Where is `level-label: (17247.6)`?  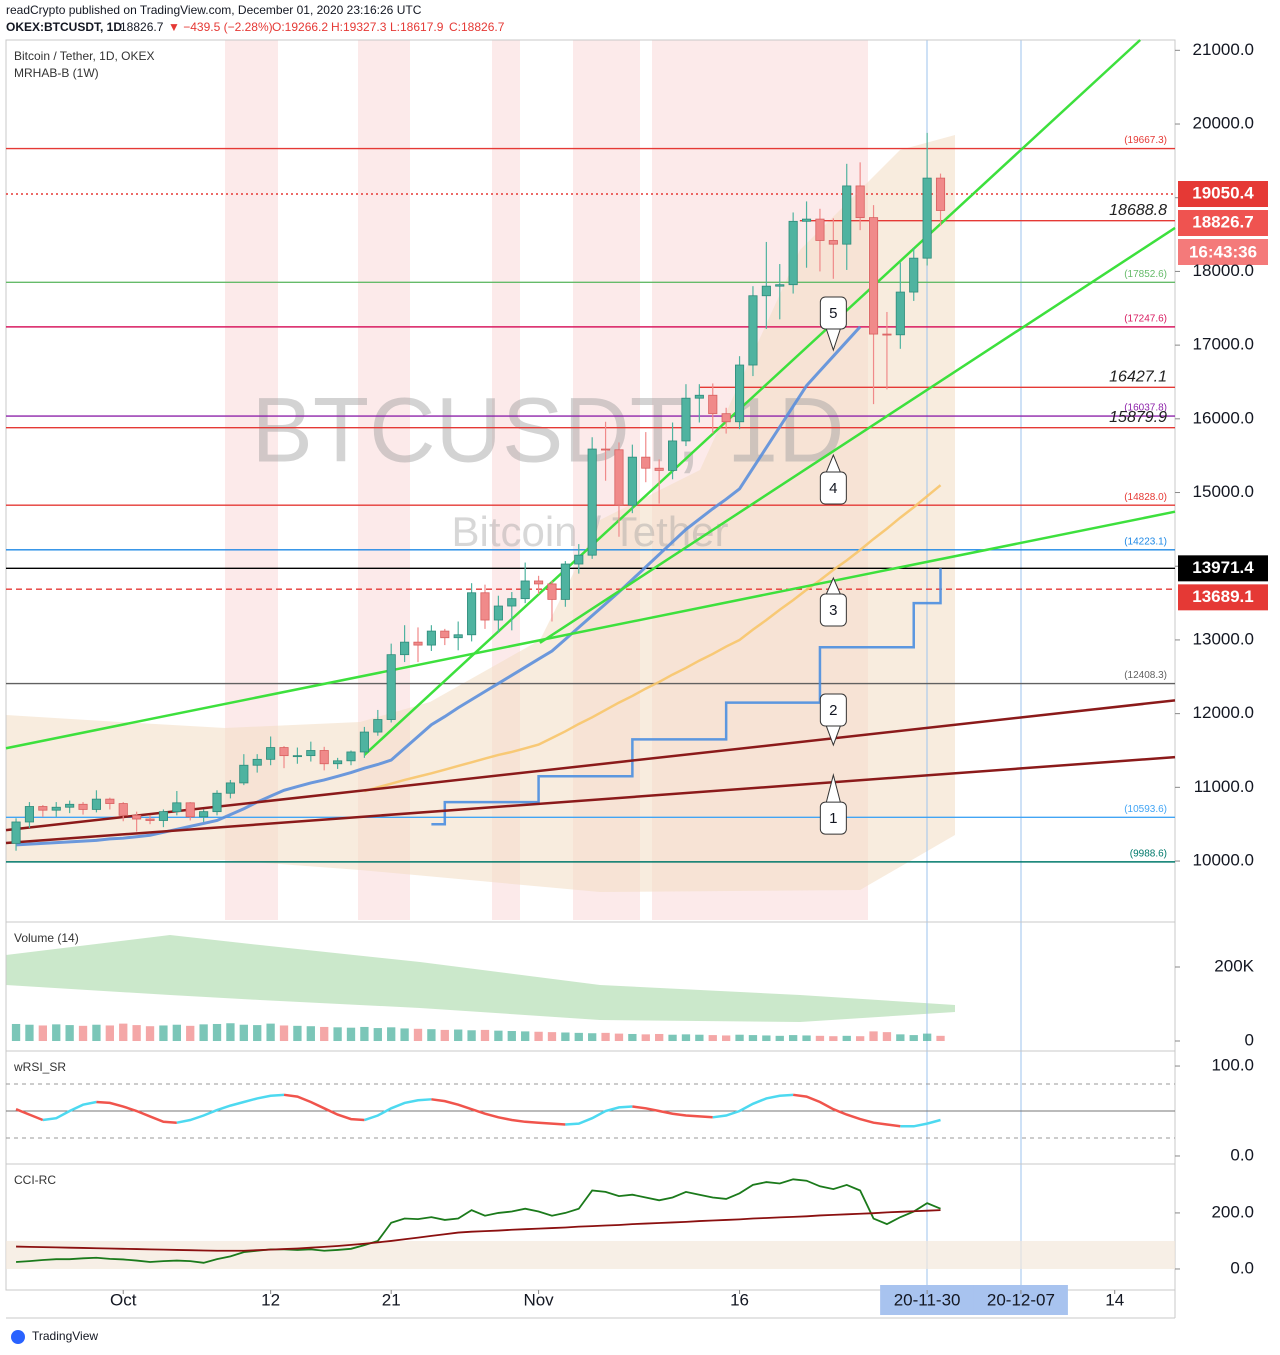 level-label: (17247.6) is located at coordinates (1145, 319).